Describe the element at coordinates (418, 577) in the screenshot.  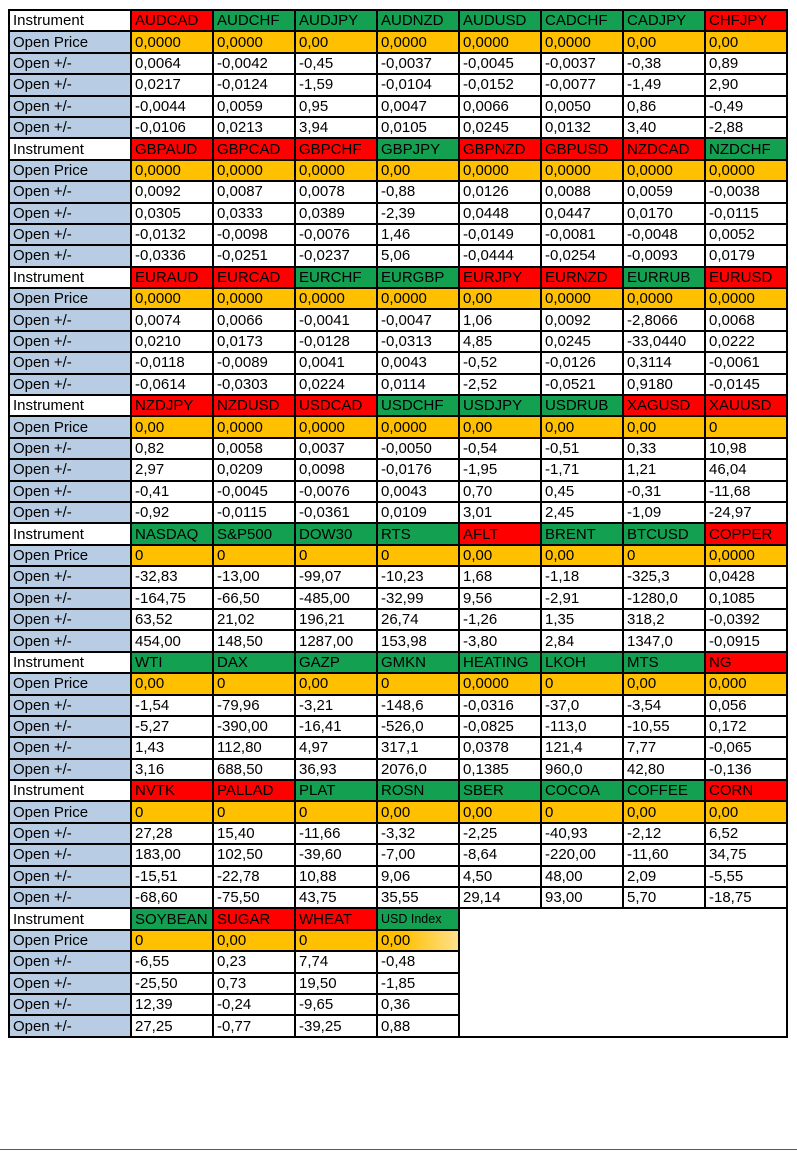
I see `open-change-cell: -10,23` at that location.